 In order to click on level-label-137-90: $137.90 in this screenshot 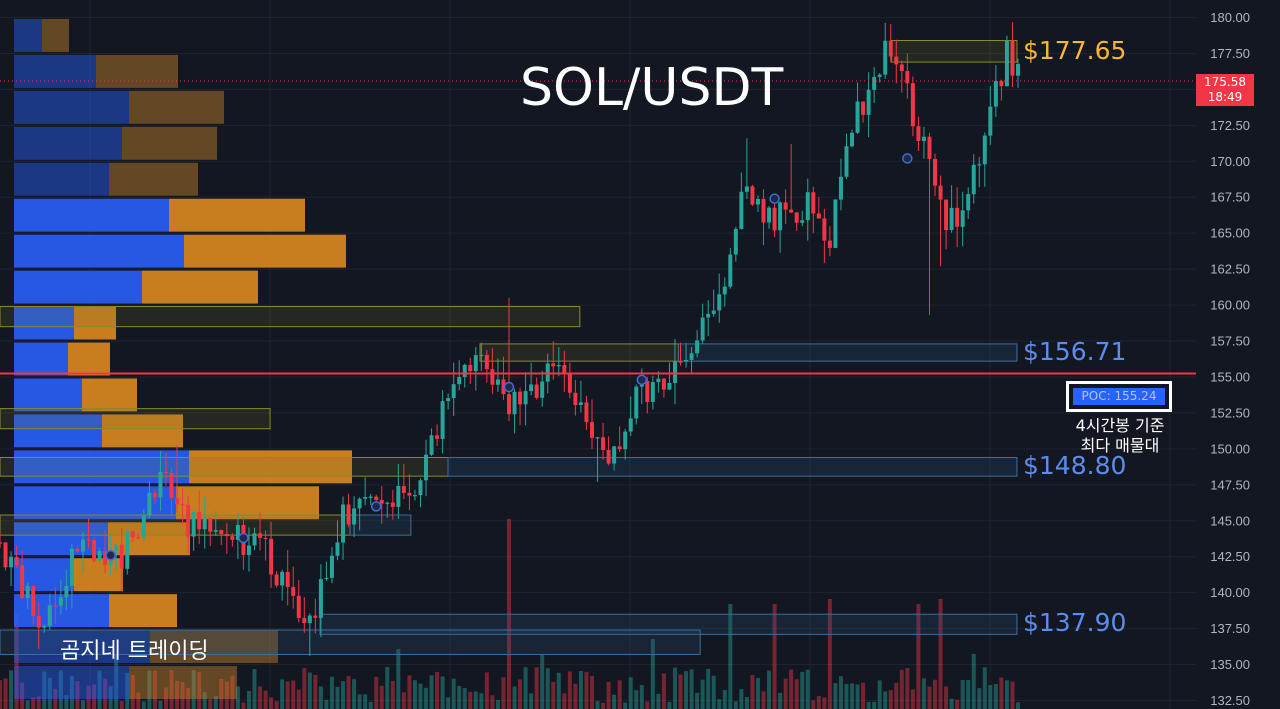, I will do `click(1075, 622)`.